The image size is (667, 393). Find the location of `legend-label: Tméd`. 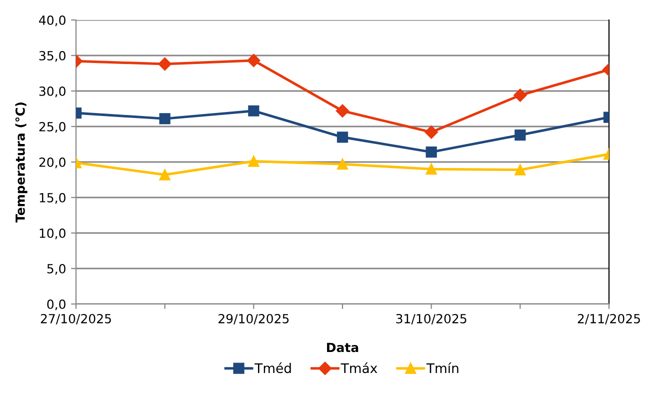

legend-label: Tméd is located at coordinates (272, 368).